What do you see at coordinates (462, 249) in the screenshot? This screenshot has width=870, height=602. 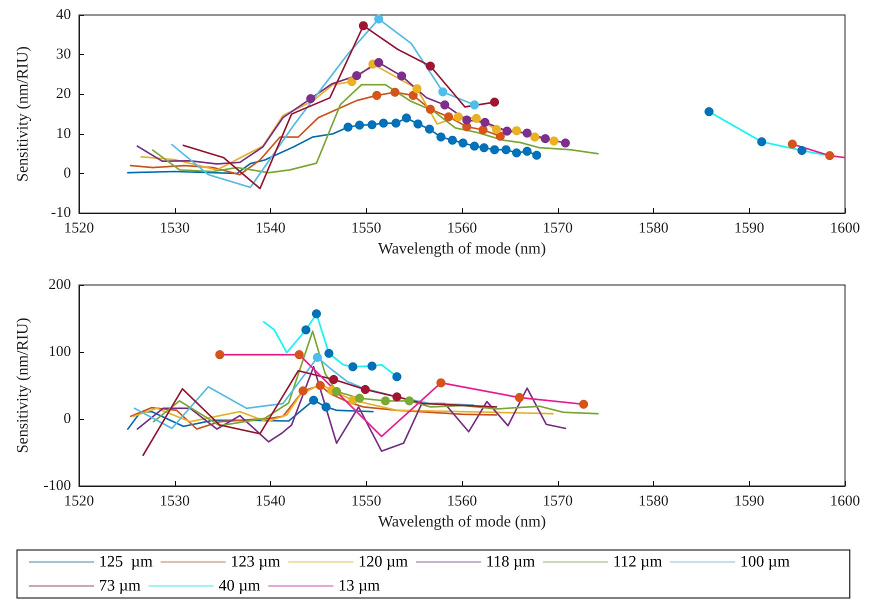 I see `x-axis-title: Wavelength of mode (nm)` at bounding box center [462, 249].